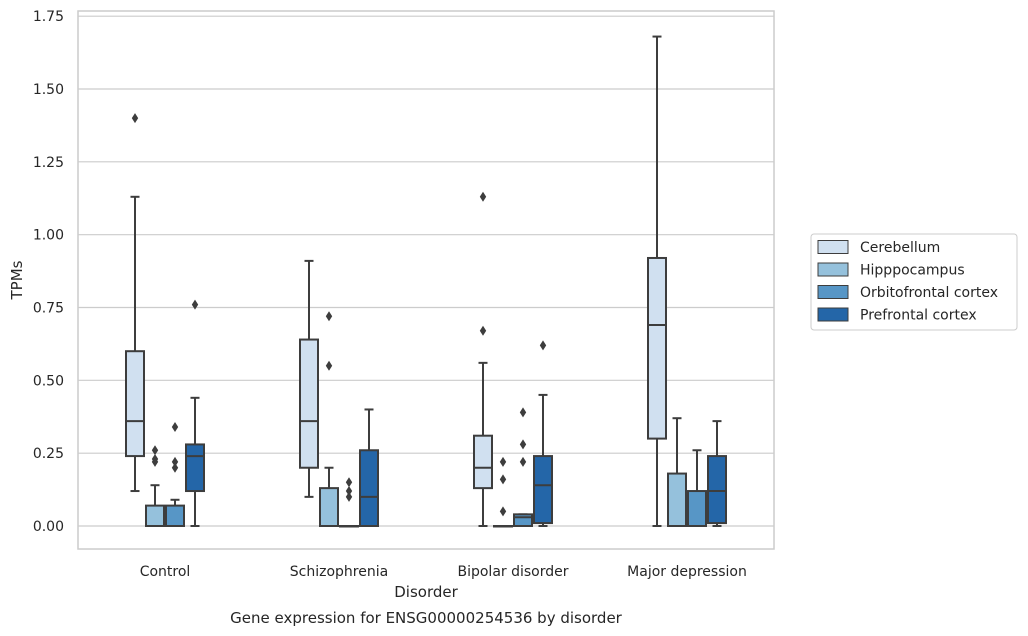  Describe the element at coordinates (929, 293) in the screenshot. I see `legend-label: Orbitofrontal cortex` at that location.